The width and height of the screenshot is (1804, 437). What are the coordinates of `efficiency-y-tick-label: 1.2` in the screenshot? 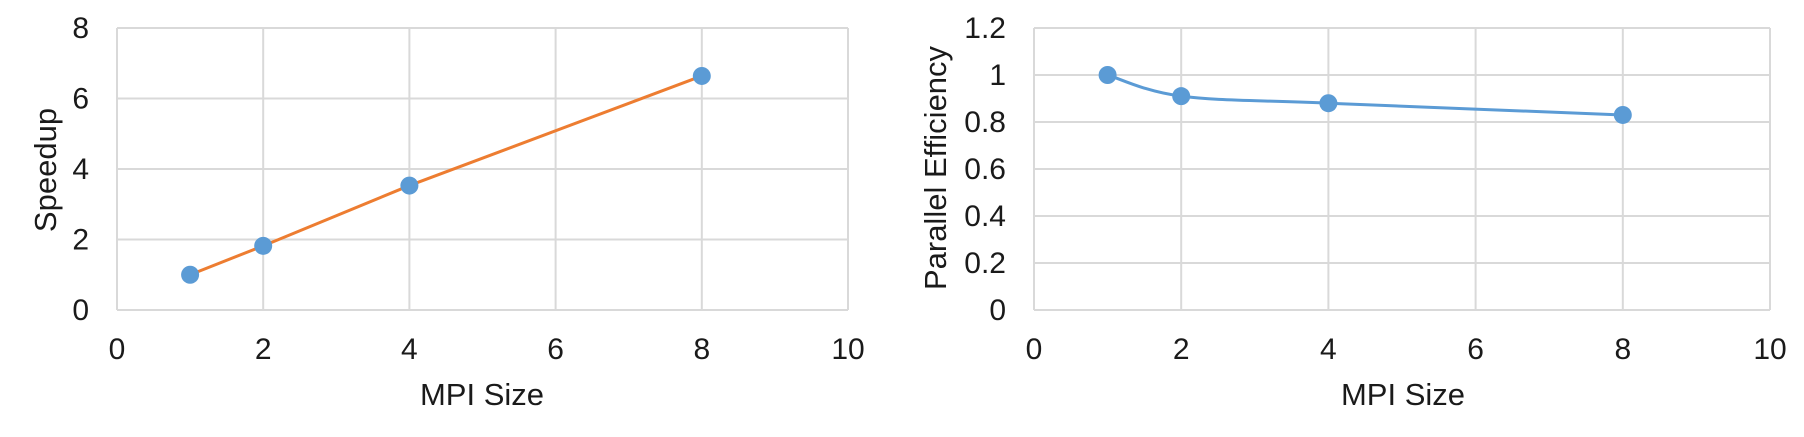 It's located at (985, 28).